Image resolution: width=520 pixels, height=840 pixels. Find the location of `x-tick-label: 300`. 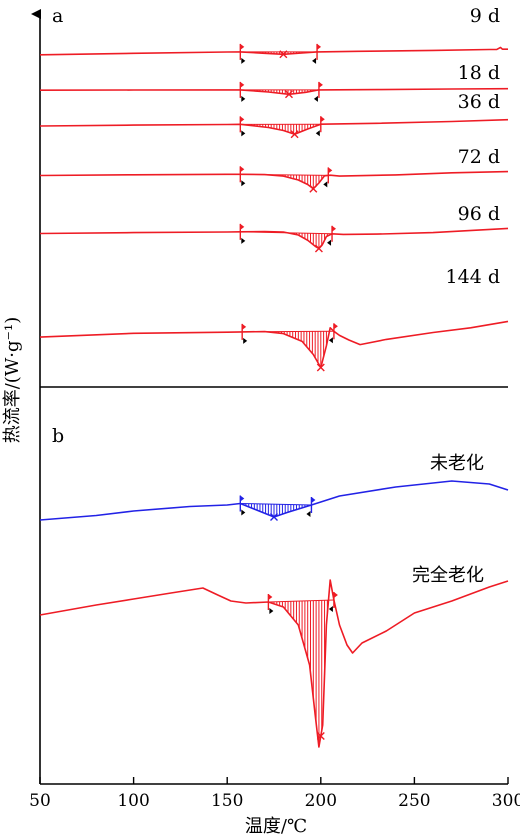

x-tick-label: 300 is located at coordinates (506, 801).